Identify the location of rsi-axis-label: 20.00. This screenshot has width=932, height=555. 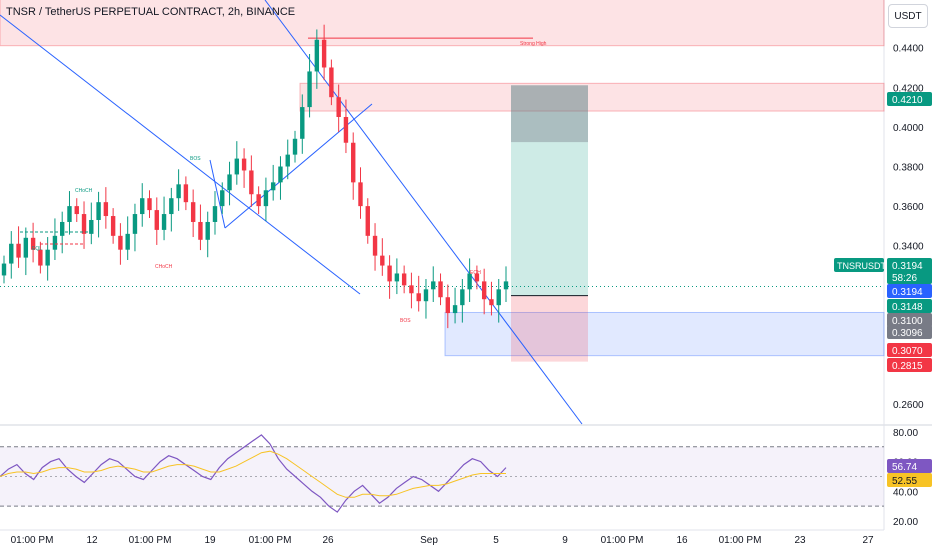
(905, 522).